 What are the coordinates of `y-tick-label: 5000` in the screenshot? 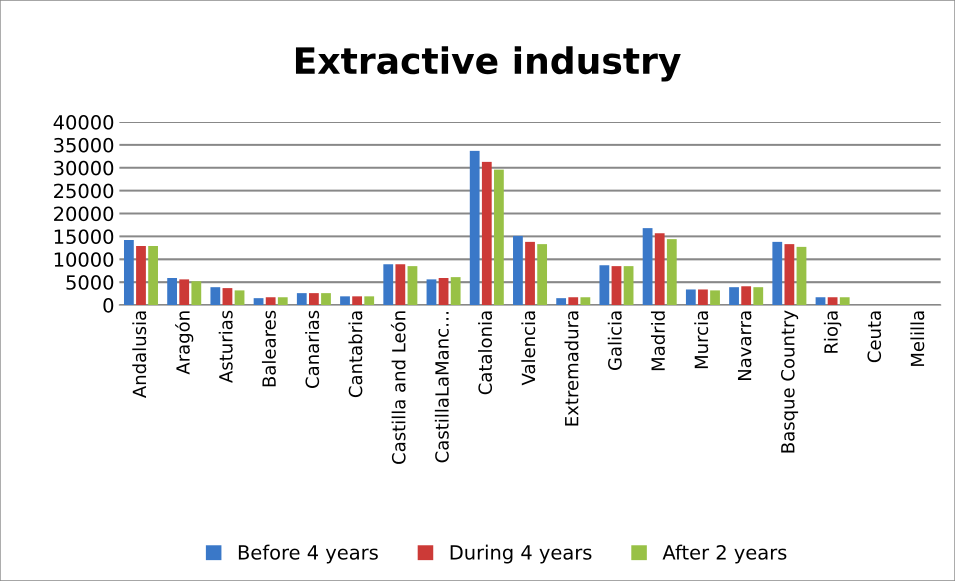 It's located at (90, 282).